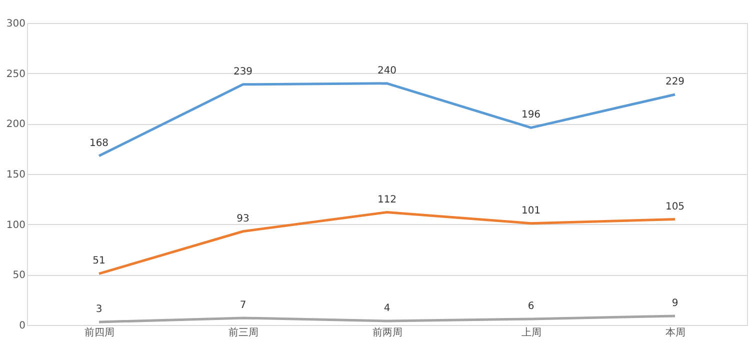  I want to click on data-label: 9, so click(675, 303).